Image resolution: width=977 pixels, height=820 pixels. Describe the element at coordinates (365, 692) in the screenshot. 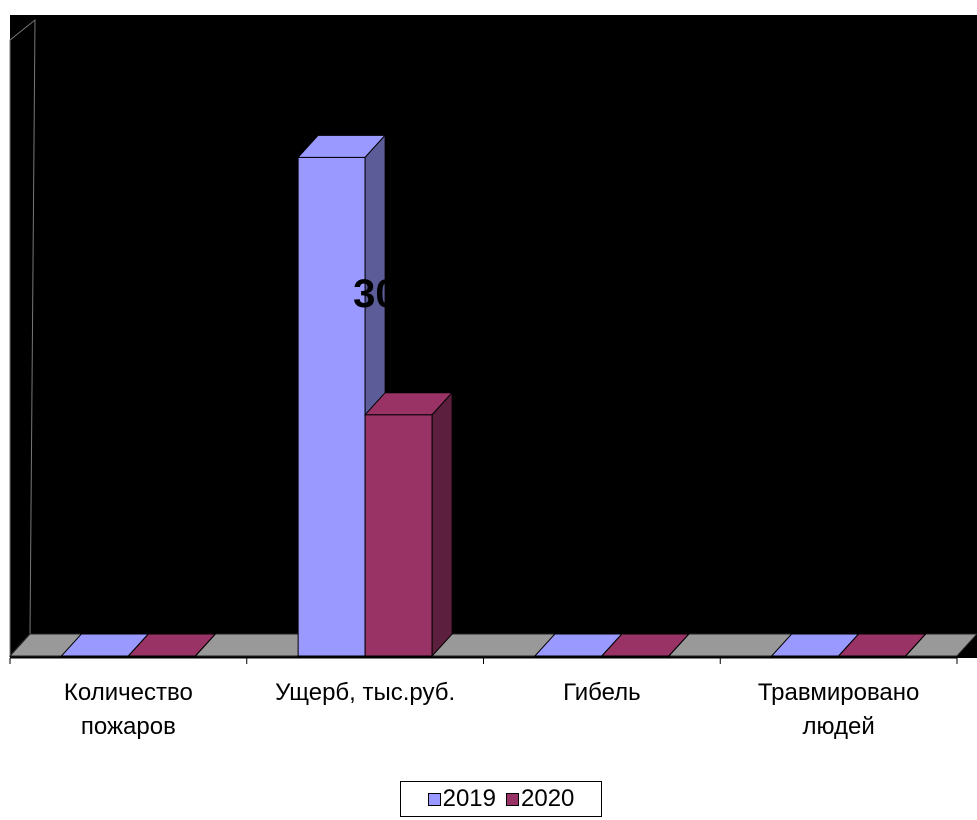

I see `x-tick-label: Ущерб, тыс.руб.` at that location.